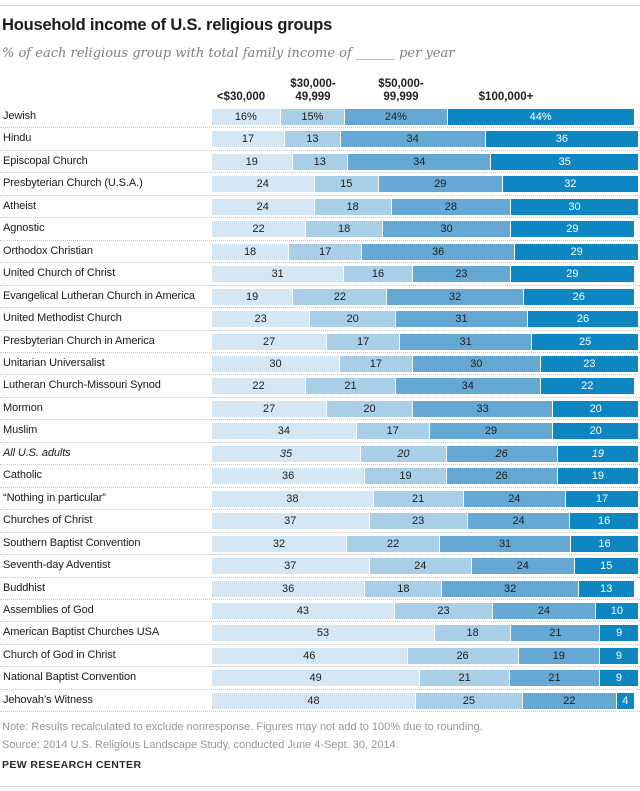  Describe the element at coordinates (425, 655) in the screenshot. I see `stacked-bar: 46 26 19 9` at that location.